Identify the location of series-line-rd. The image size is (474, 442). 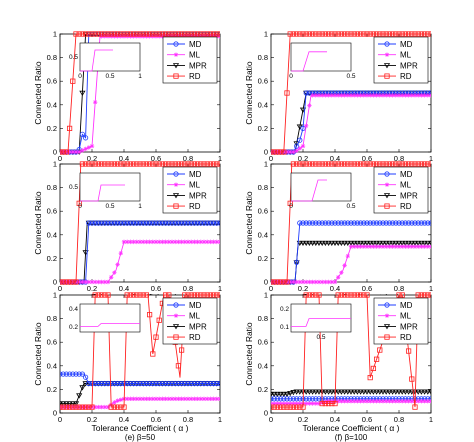
(351, 93).